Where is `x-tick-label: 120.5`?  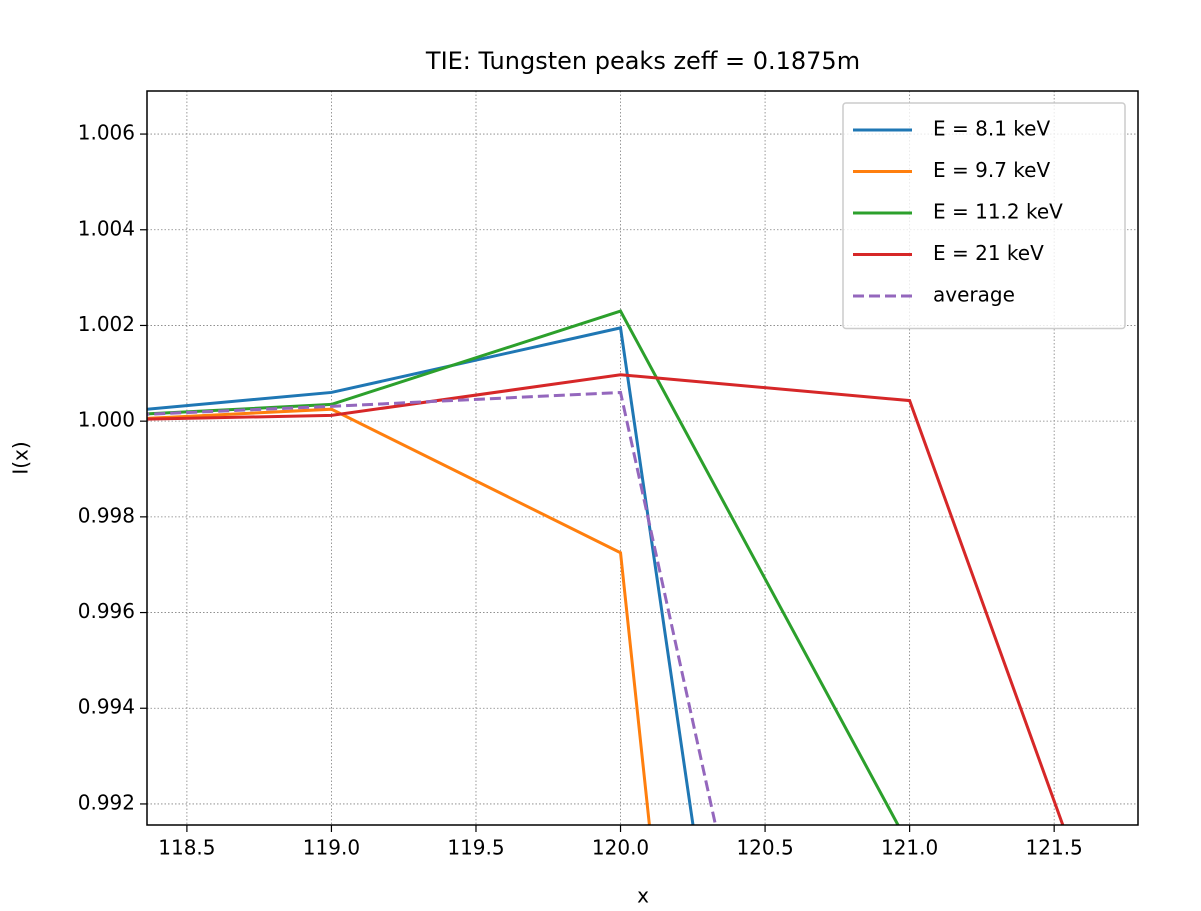
x-tick-label: 120.5 is located at coordinates (764, 848).